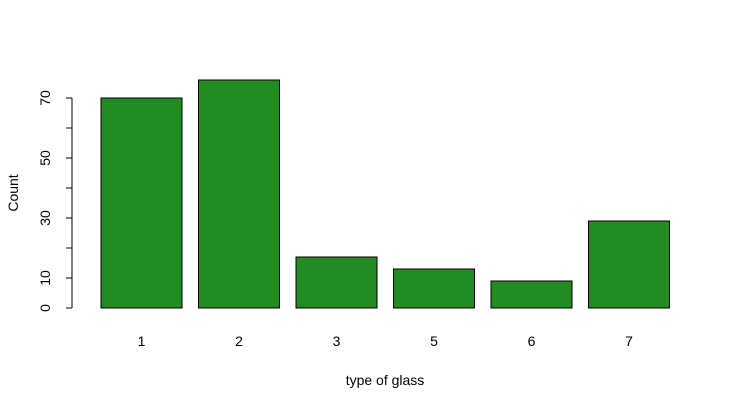  What do you see at coordinates (239, 341) in the screenshot?
I see `x-tick-label: 2` at bounding box center [239, 341].